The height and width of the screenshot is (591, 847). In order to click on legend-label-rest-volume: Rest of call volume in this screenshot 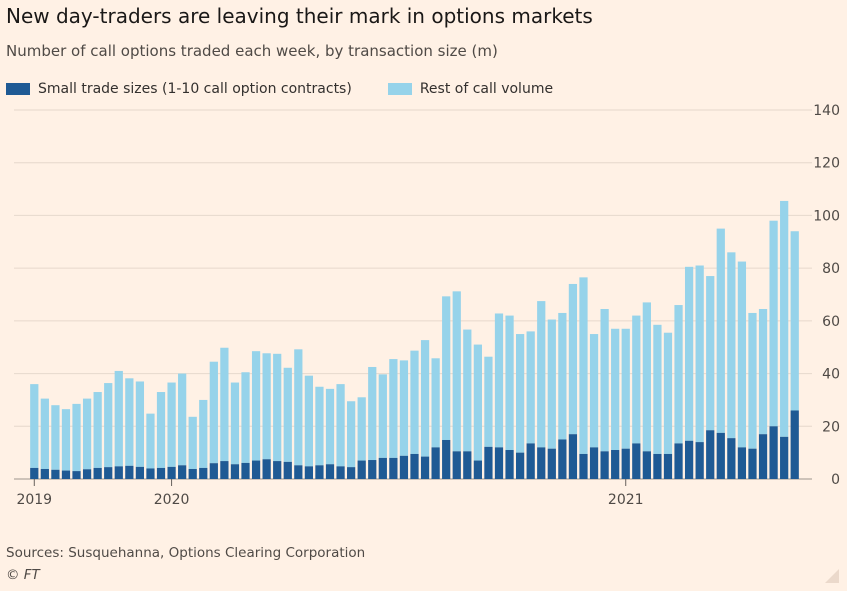, I will do `click(486, 89)`.